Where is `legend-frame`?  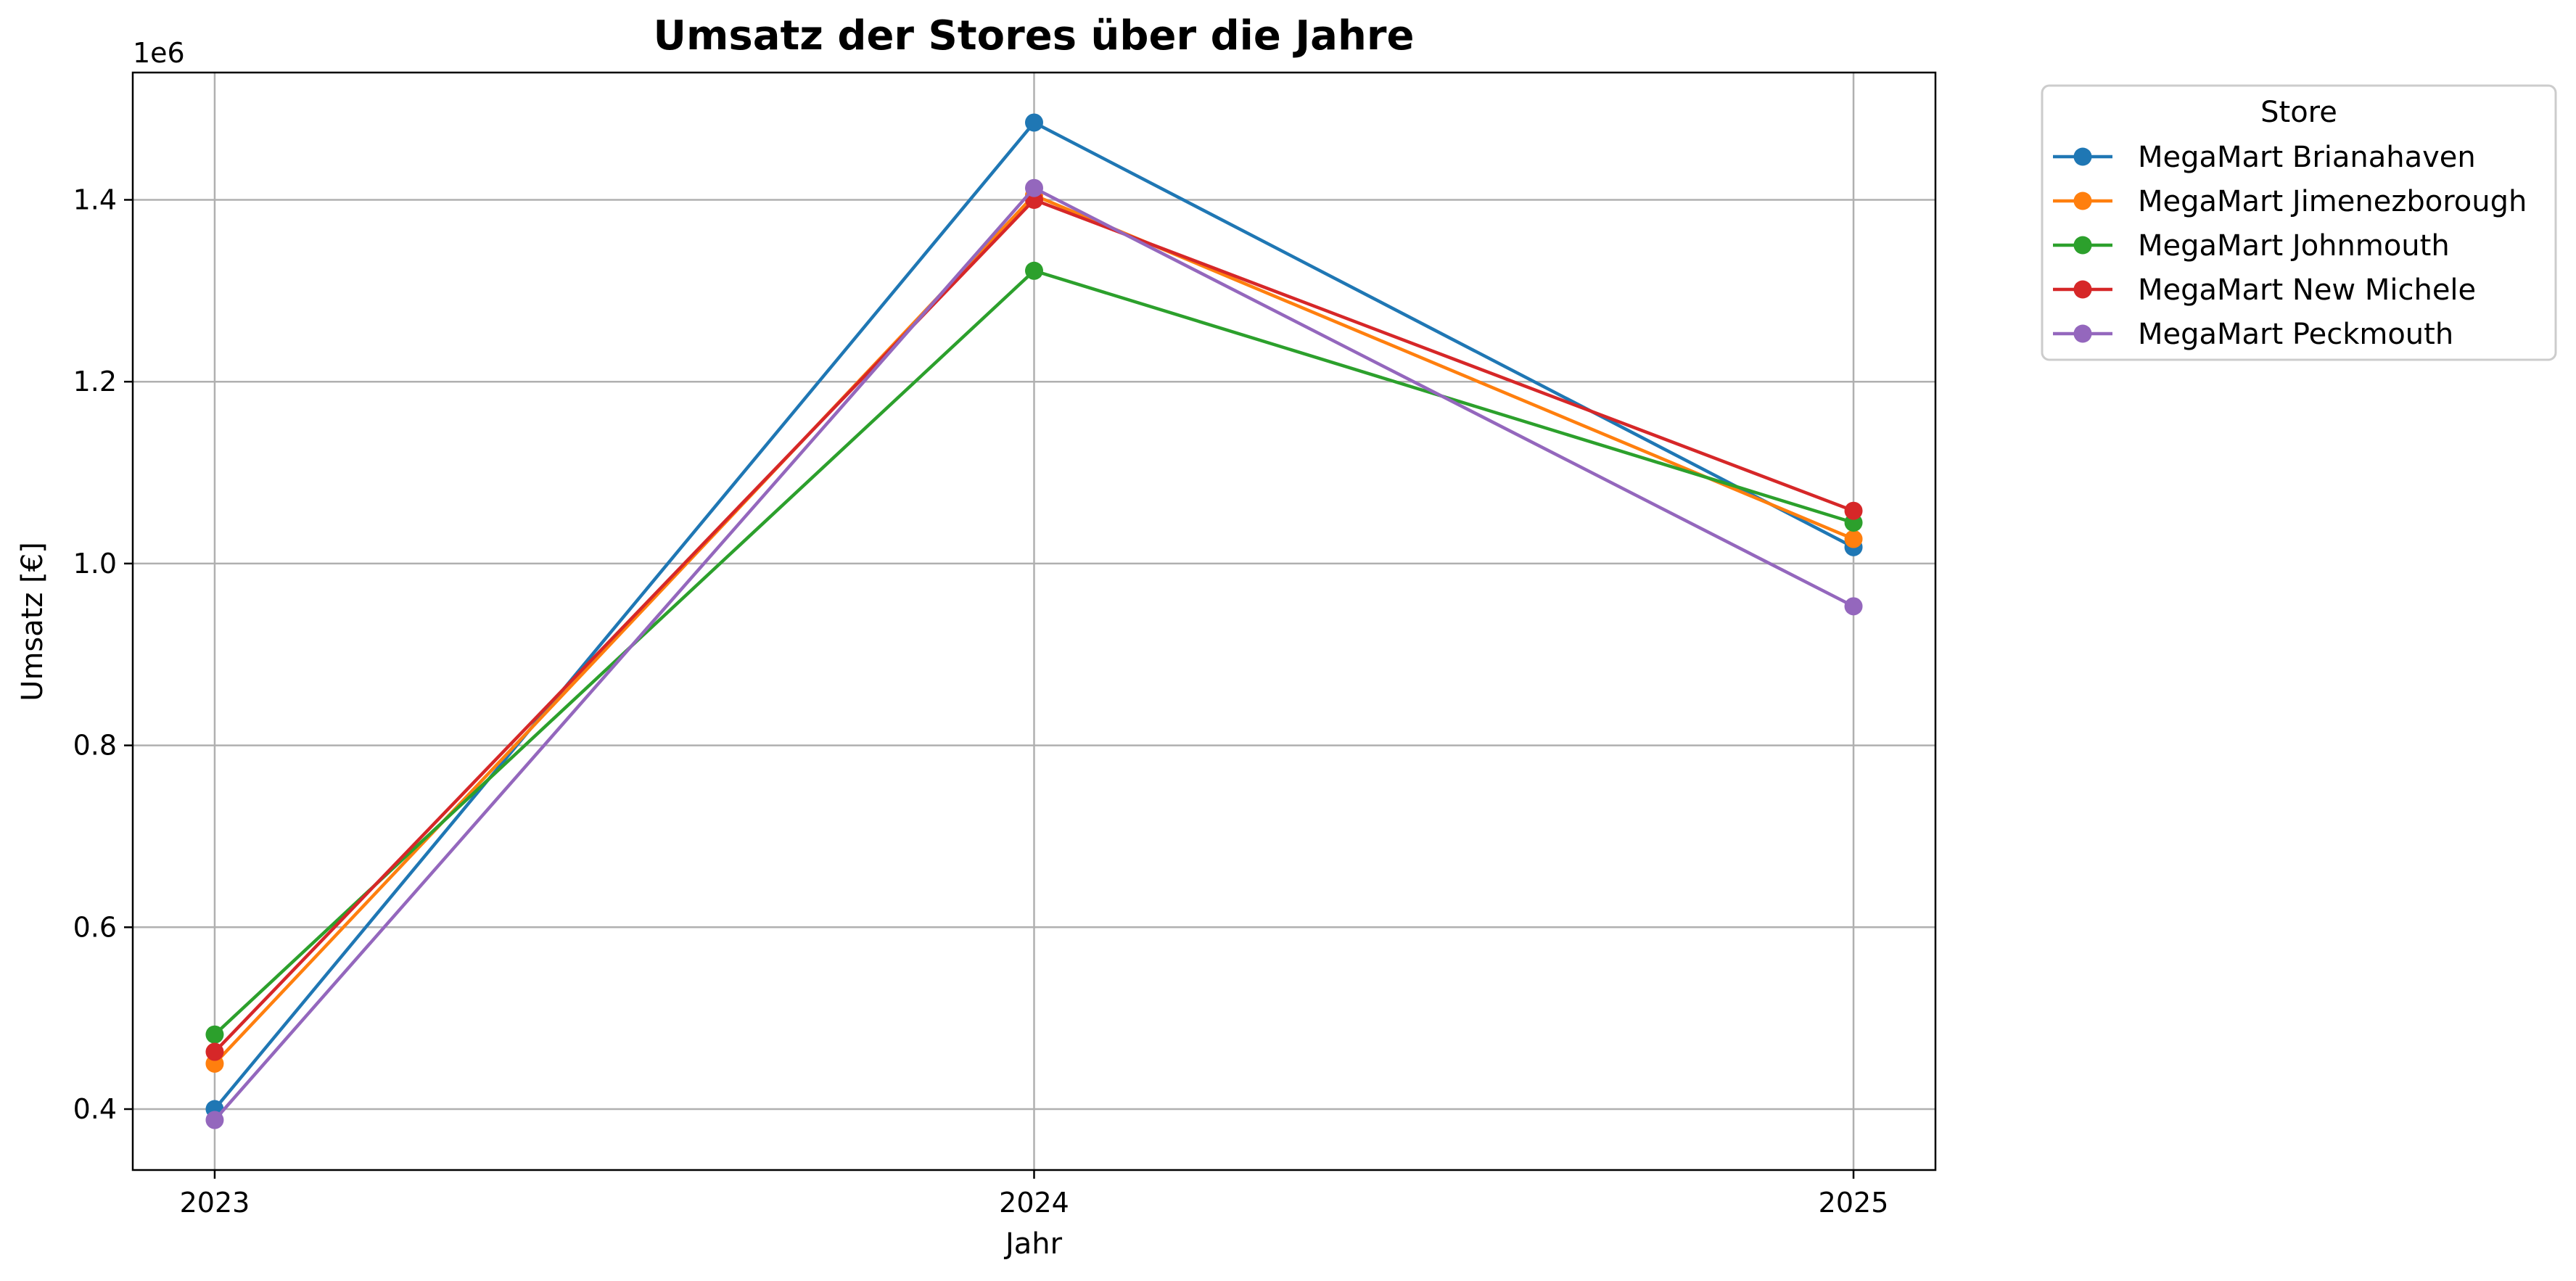
legend-frame is located at coordinates (2299, 222).